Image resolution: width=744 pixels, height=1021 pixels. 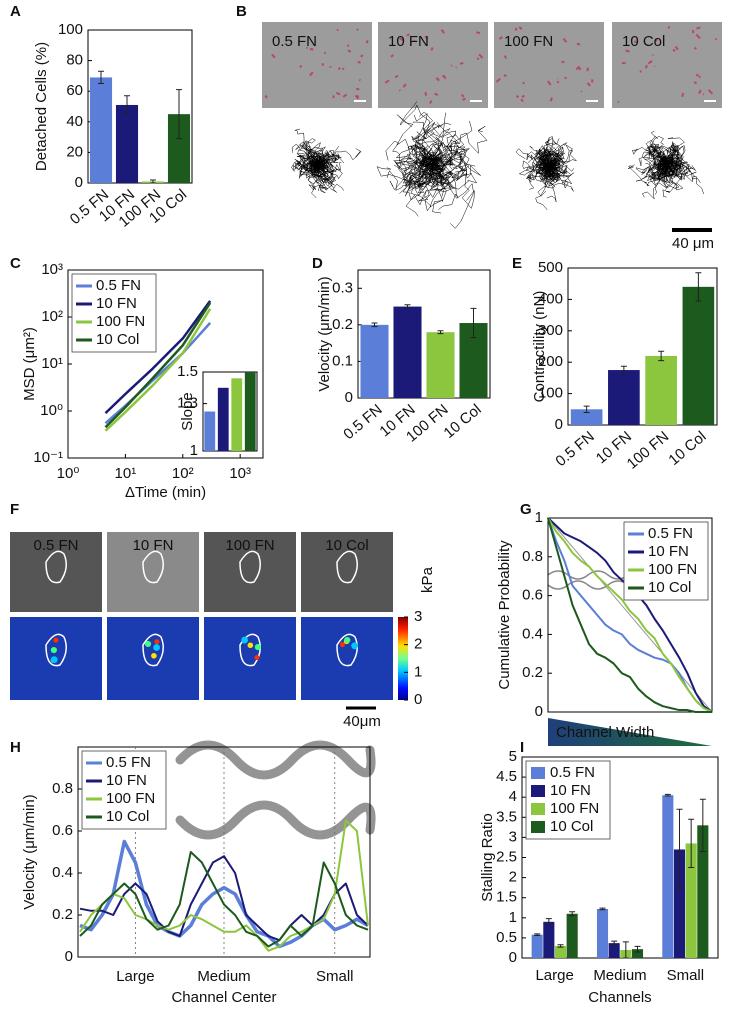 What do you see at coordinates (550, 393) in the screenshot?
I see `y-tick-label: 100` at bounding box center [550, 393].